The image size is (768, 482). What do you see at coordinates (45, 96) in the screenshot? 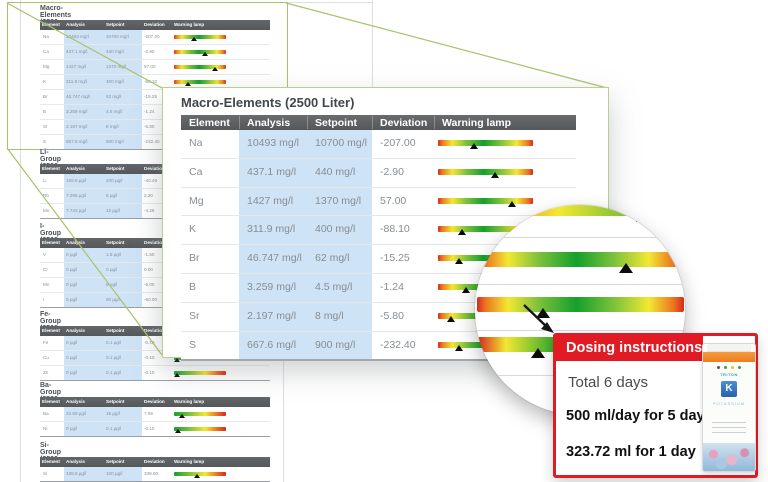
I see `cell-element: Br` at bounding box center [45, 96].